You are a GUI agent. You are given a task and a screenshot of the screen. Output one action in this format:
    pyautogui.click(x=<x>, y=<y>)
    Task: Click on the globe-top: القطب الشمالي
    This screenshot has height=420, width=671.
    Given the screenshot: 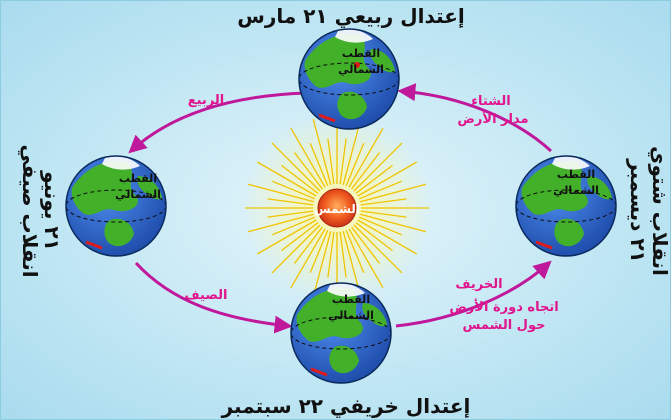 What is the action you would take?
    pyautogui.click(x=349, y=78)
    